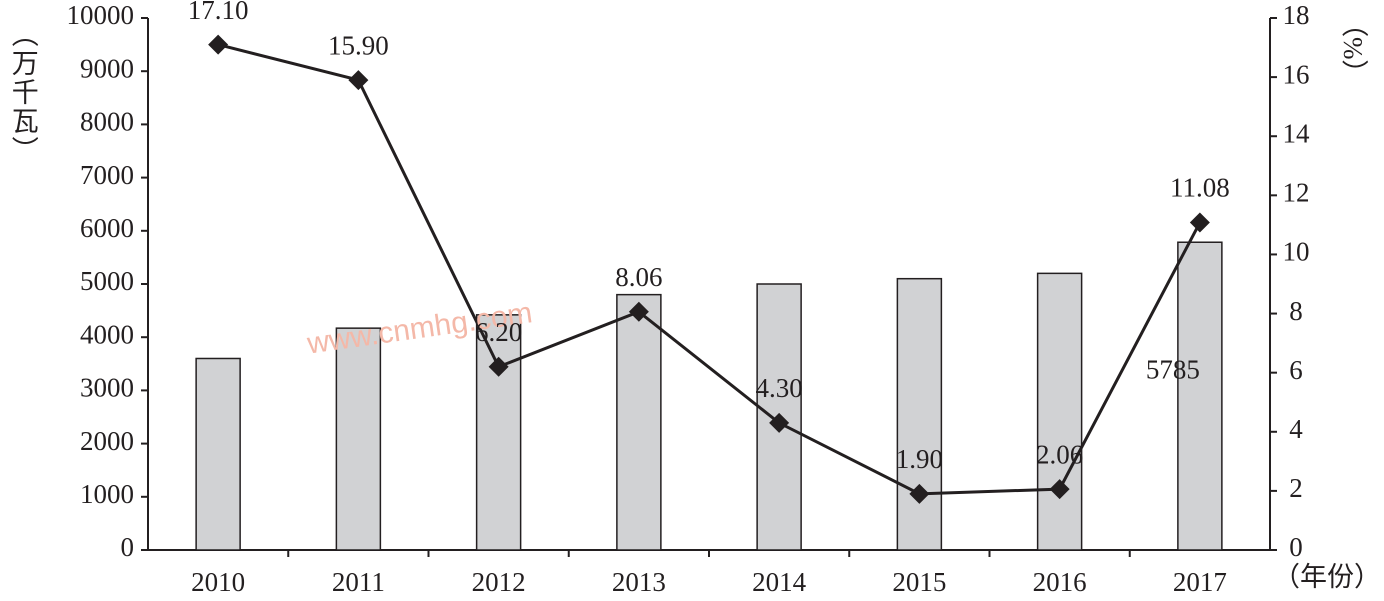 Image resolution: width=1384 pixels, height=601 pixels. What do you see at coordinates (779, 388) in the screenshot?
I see `line-value-label: 4.30` at bounding box center [779, 388].